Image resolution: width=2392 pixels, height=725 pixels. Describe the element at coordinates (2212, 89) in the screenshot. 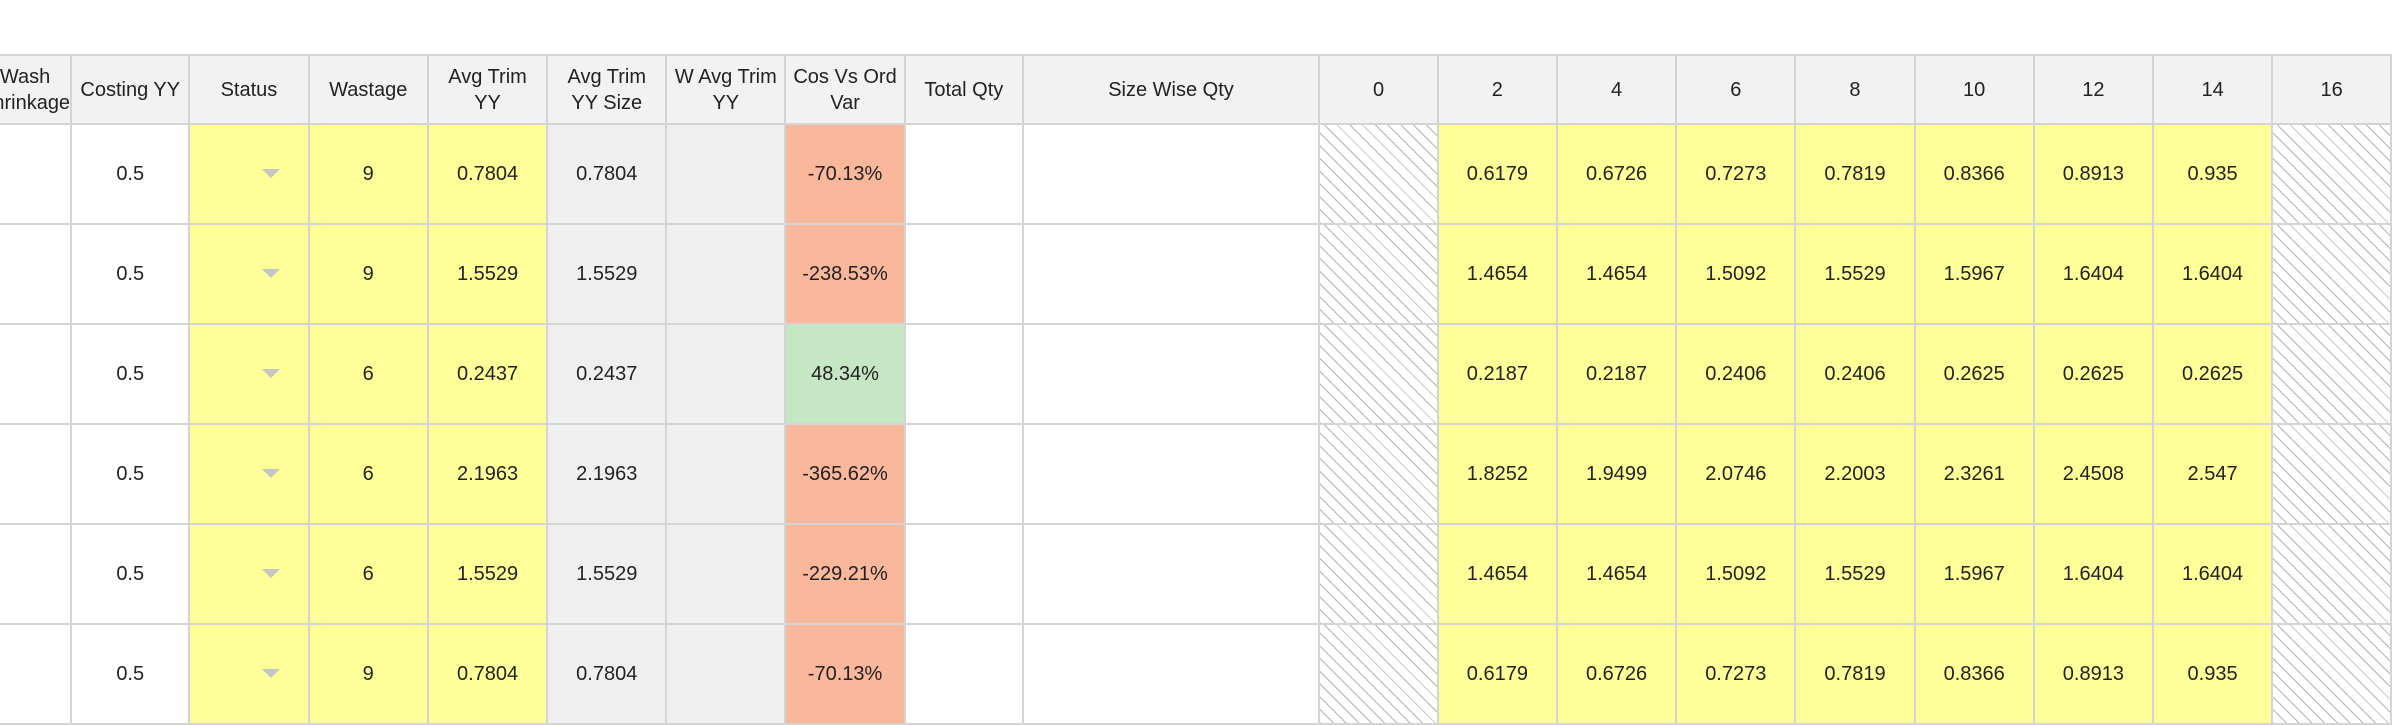

I see `column-header-s14: 14` at that location.